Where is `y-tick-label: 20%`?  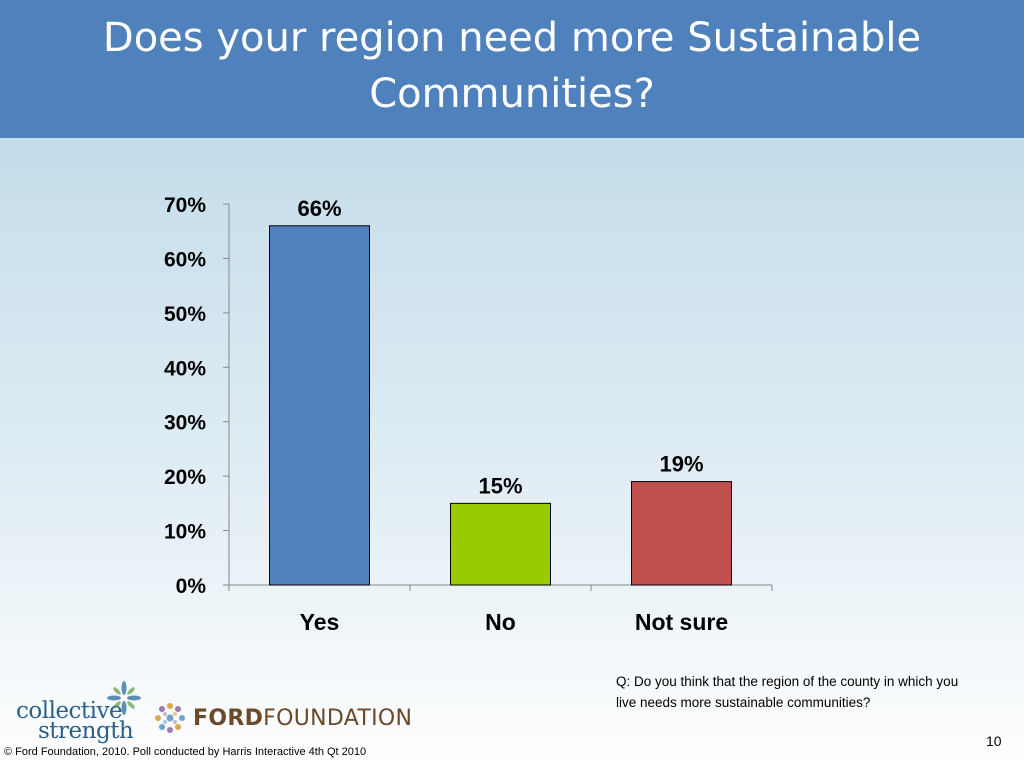 y-tick-label: 20% is located at coordinates (185, 477).